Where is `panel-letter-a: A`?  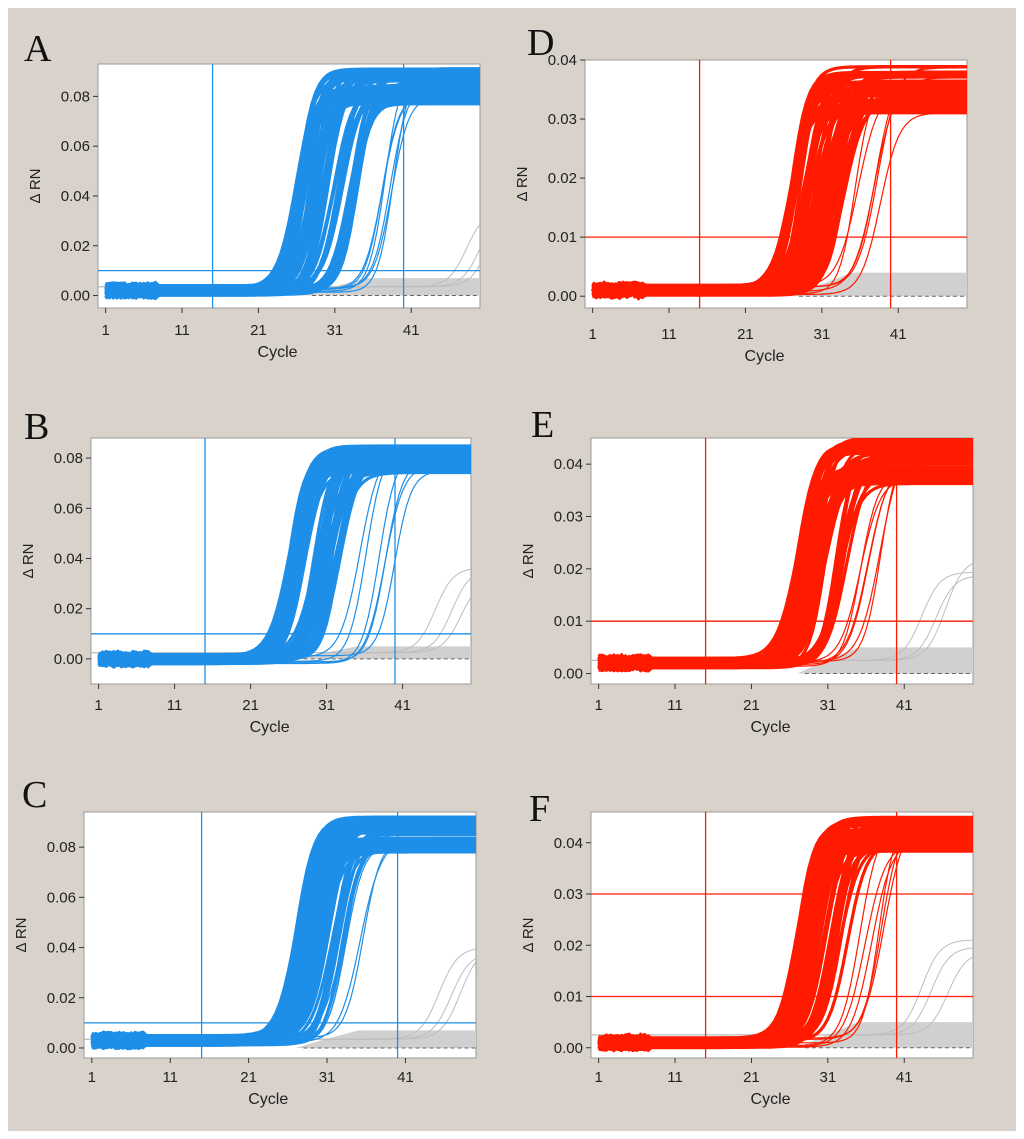 panel-letter-a: A is located at coordinates (38, 49).